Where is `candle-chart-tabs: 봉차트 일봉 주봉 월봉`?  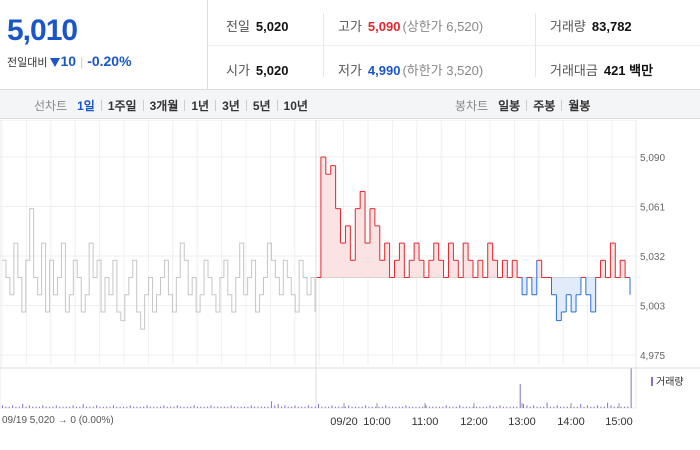 candle-chart-tabs: 봉차트 일봉 주봉 월봉 is located at coordinates (522, 105).